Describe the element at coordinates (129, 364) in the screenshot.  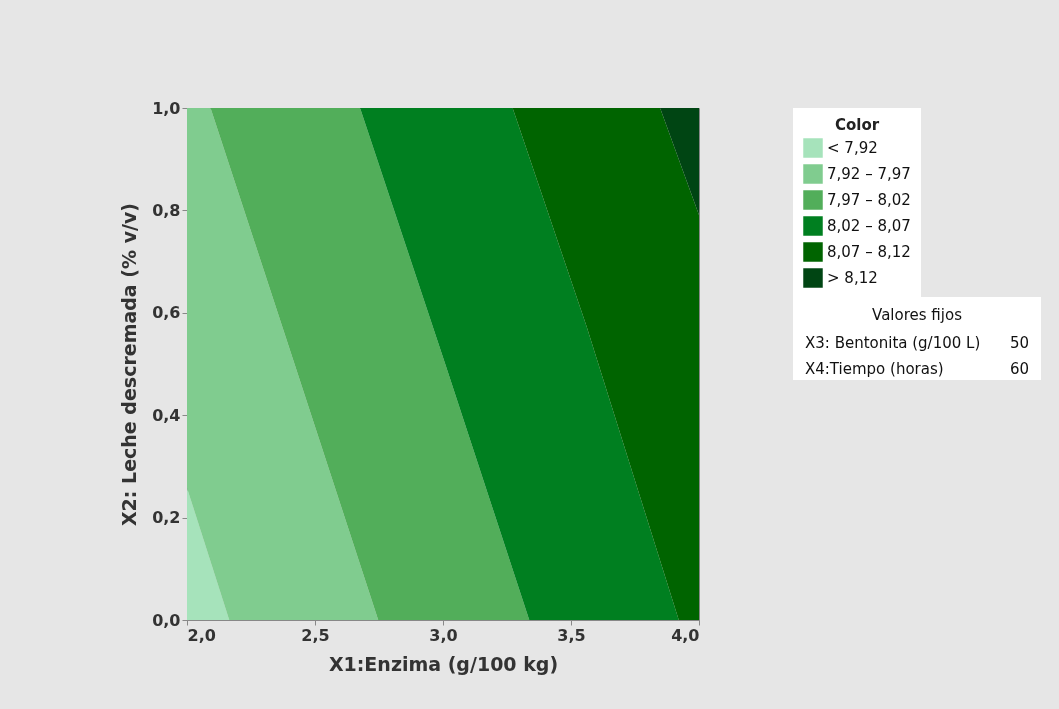
I see `y-axis-title: X2: Leche descremada (% v/v)` at that location.